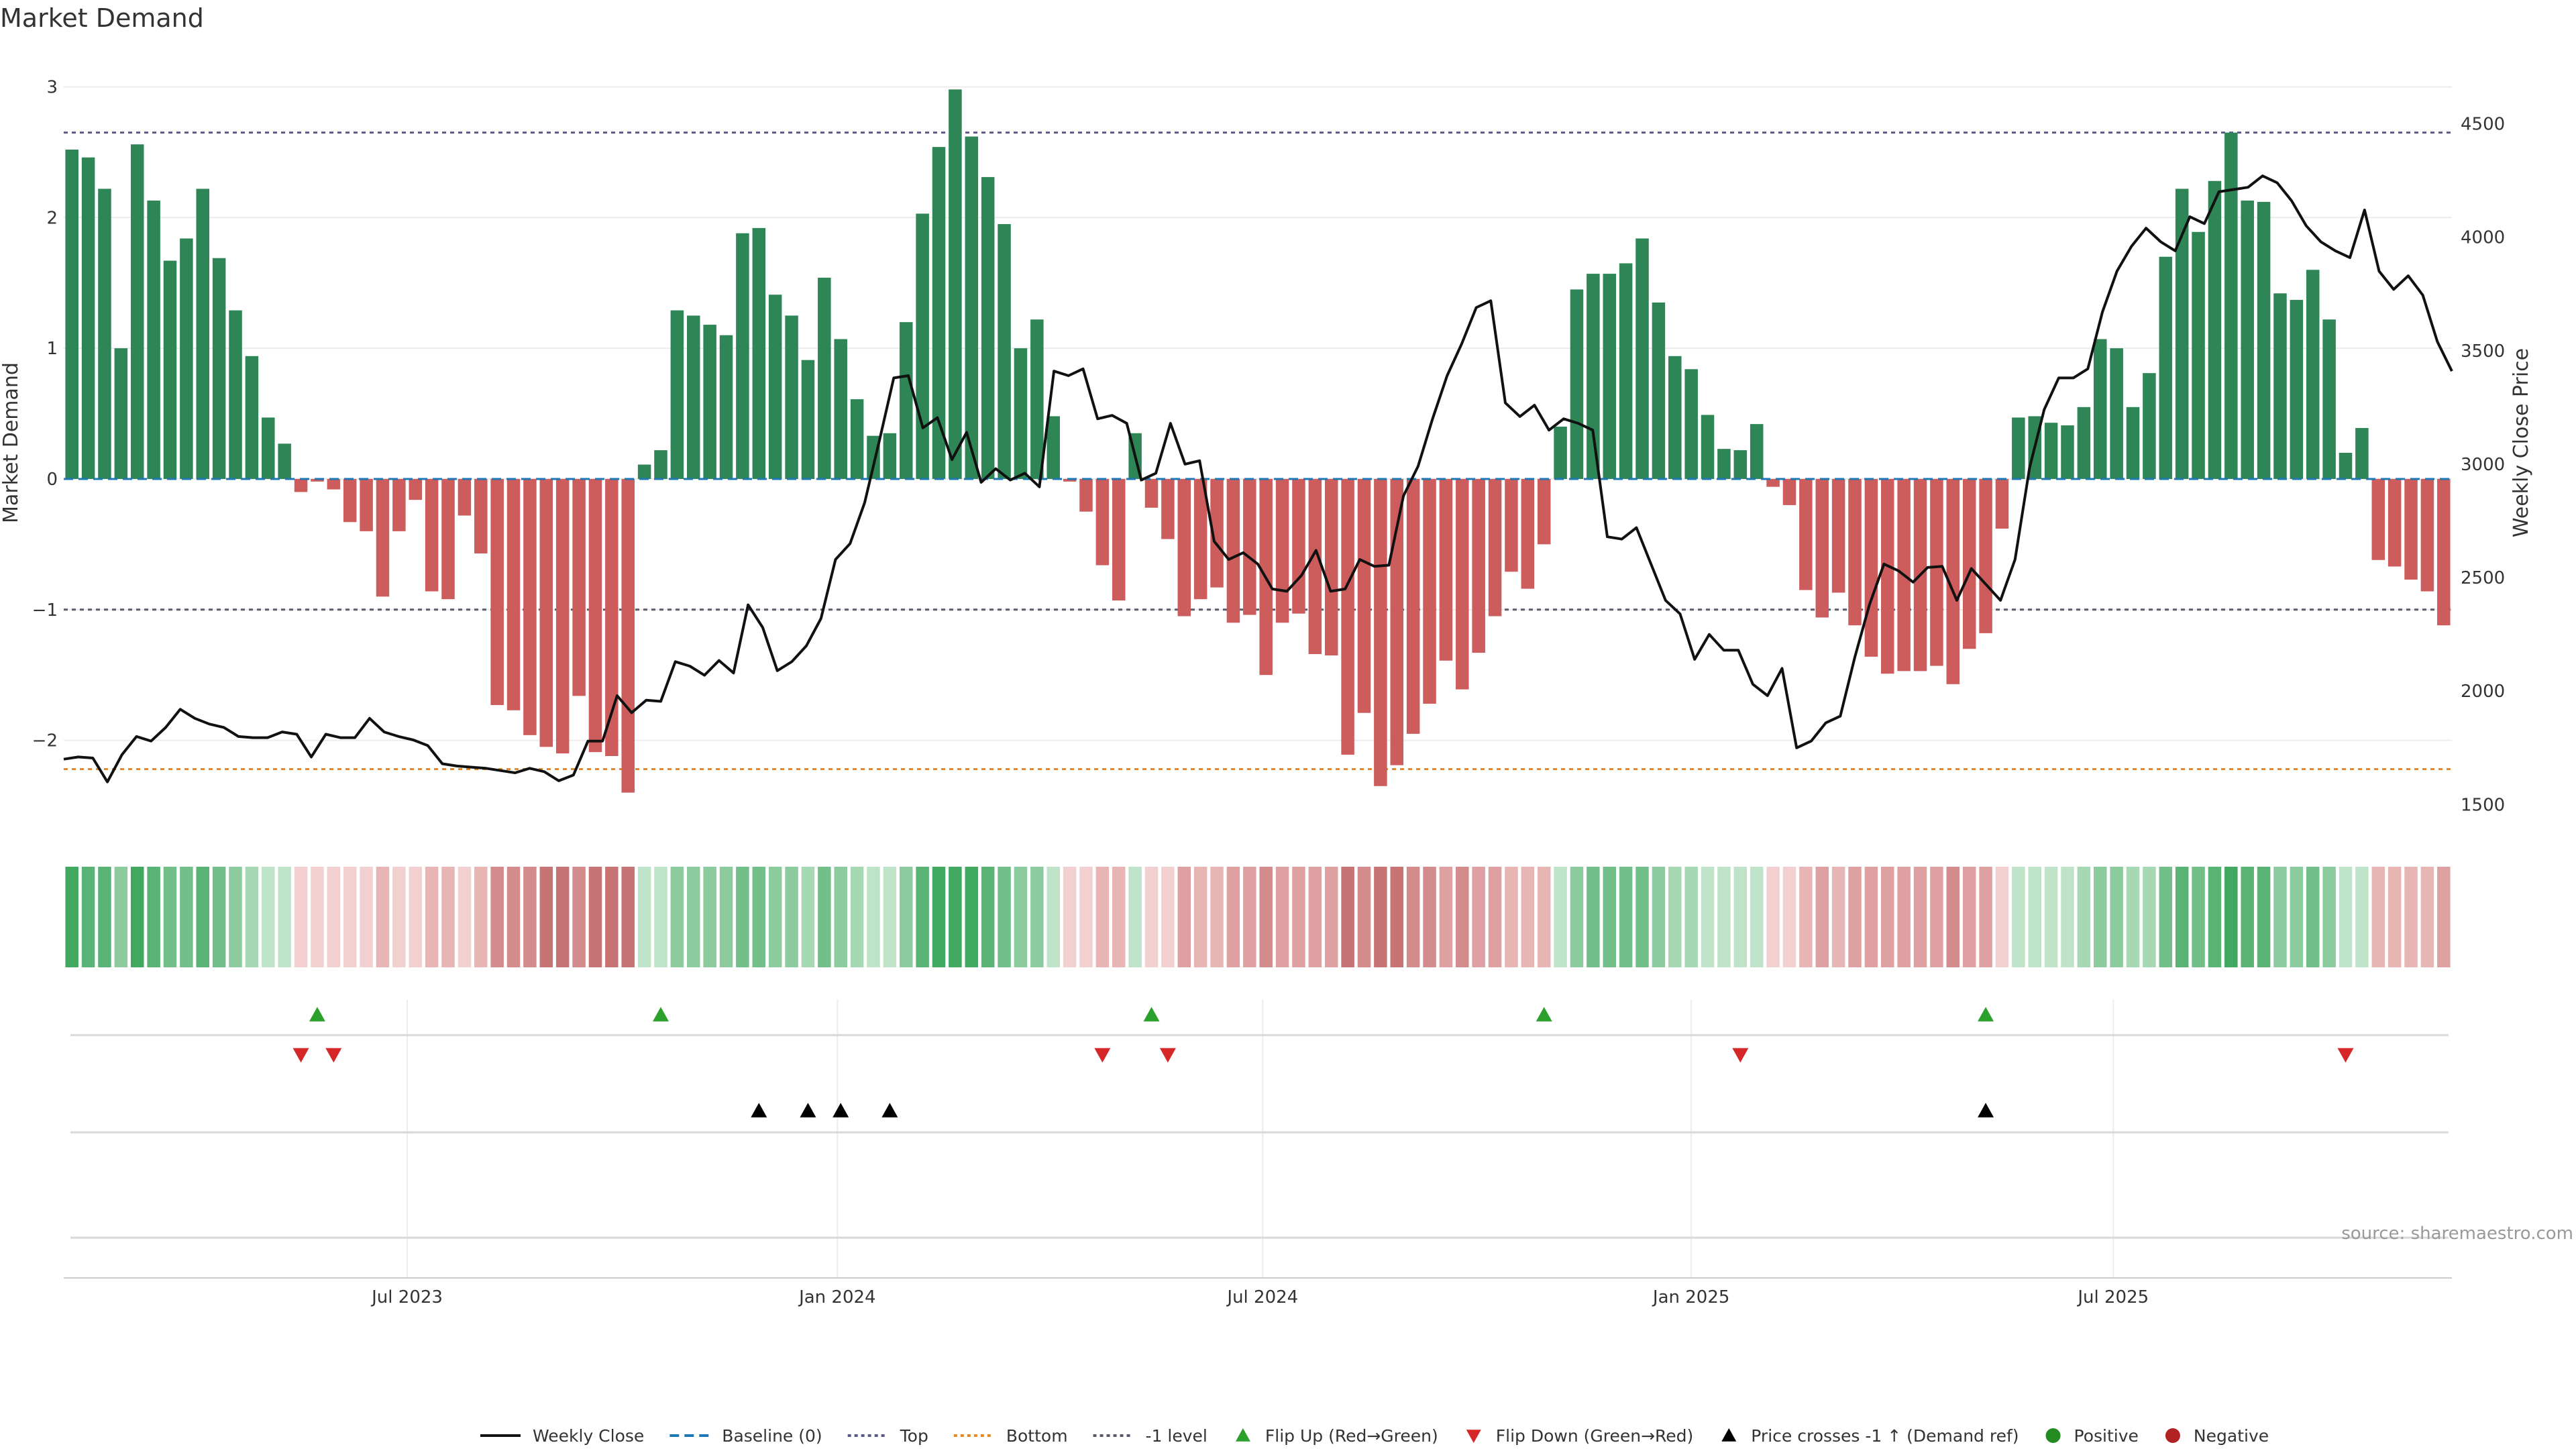  What do you see at coordinates (102, 18) in the screenshot?
I see `chart-title: Market Demand` at bounding box center [102, 18].